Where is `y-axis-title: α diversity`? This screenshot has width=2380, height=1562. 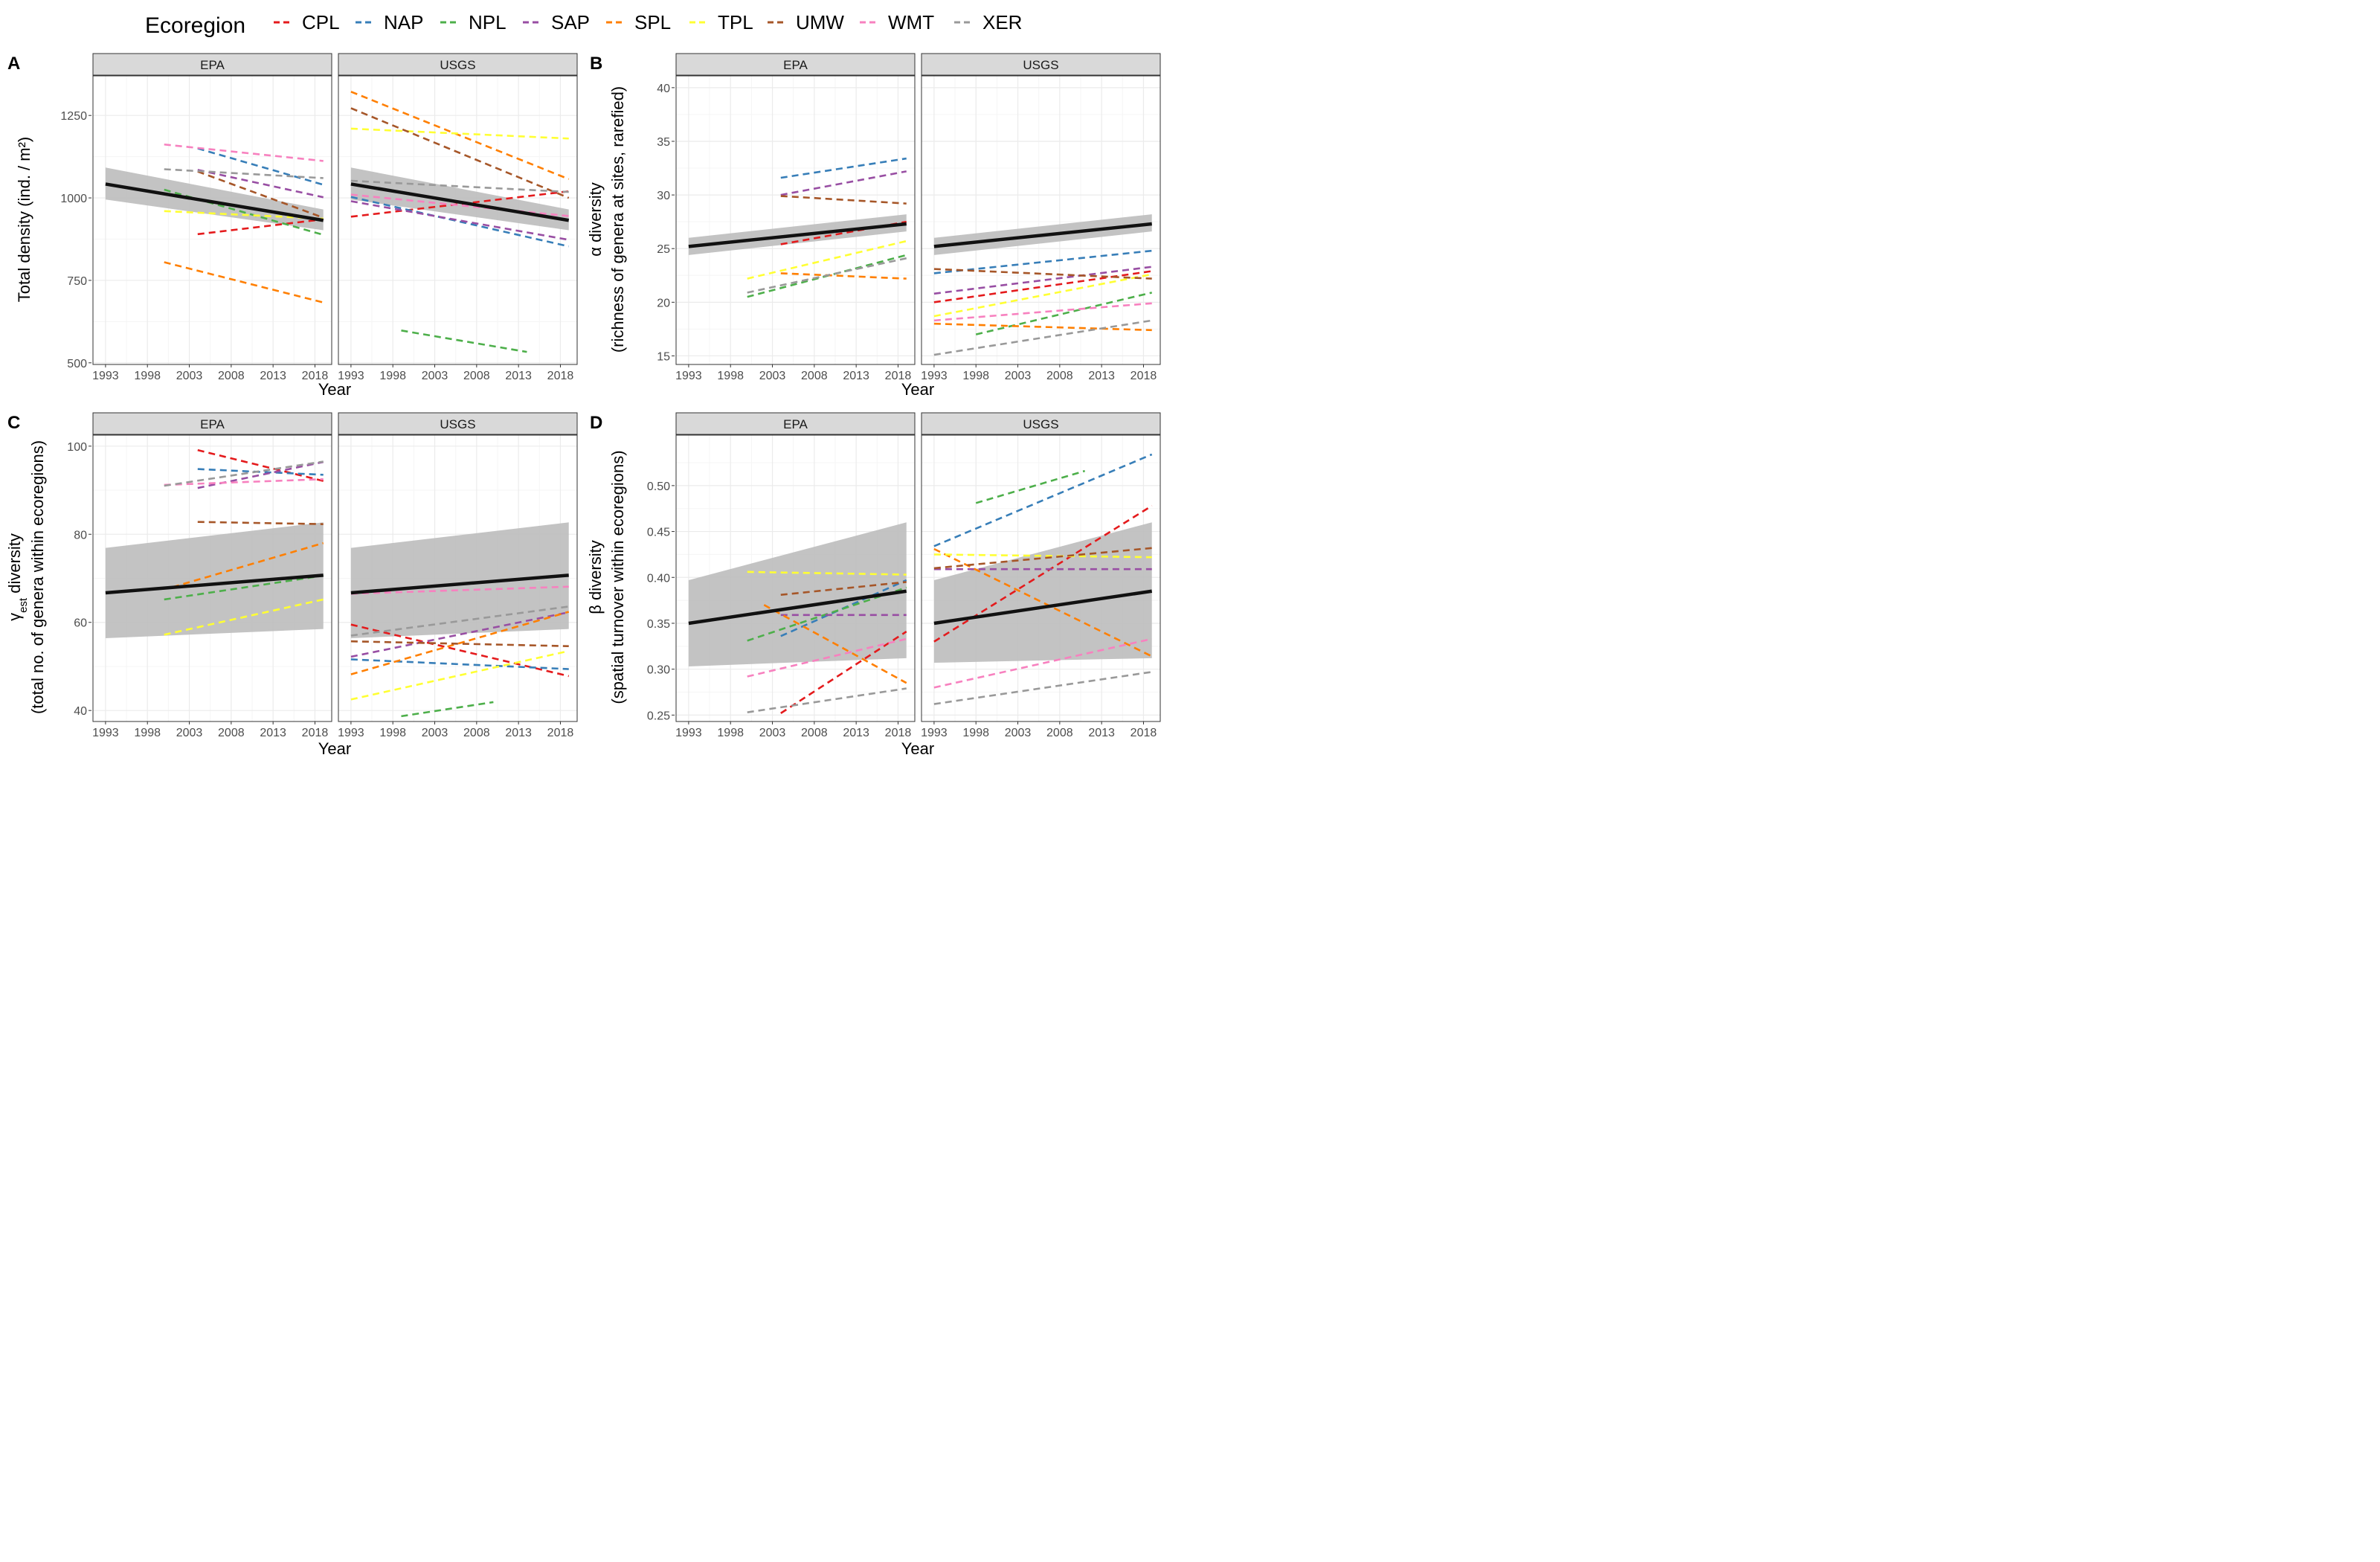
y-axis-title: α diversity is located at coordinates (596, 219).